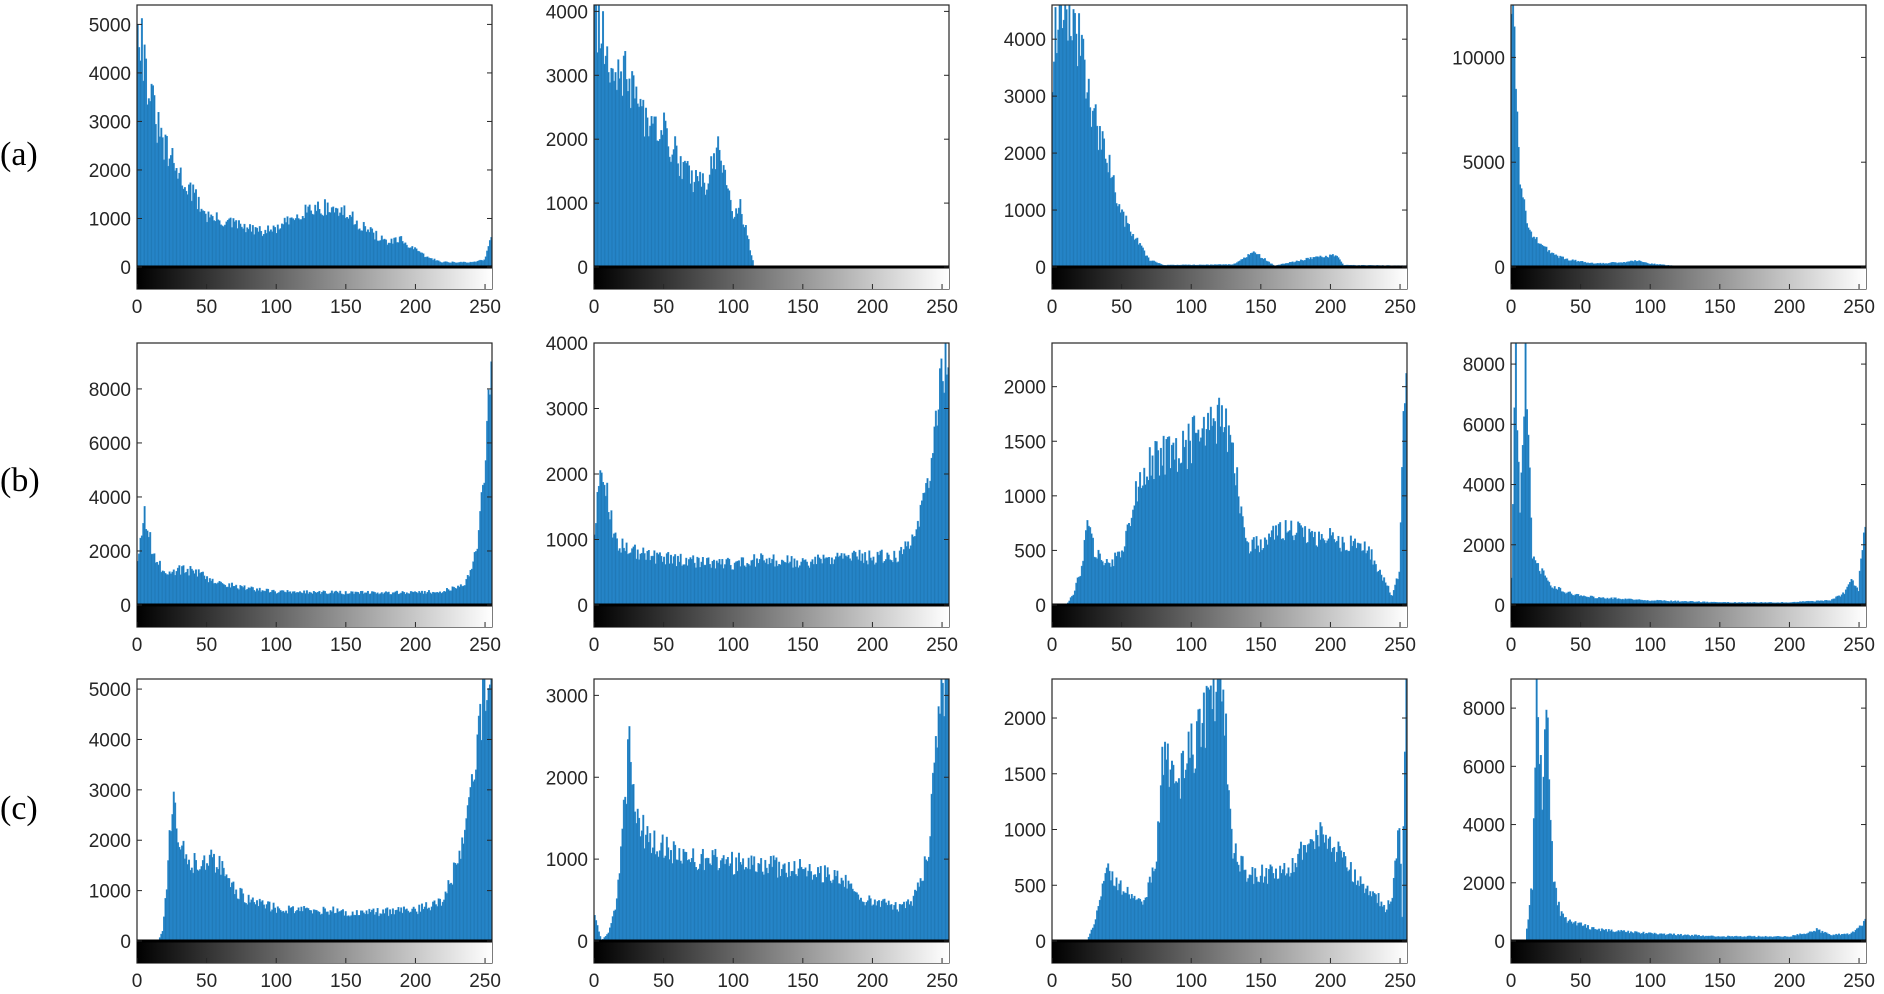  Describe the element at coordinates (1210, 835) in the screenshot. I see `histogram-panel: 0 500 1000 1500 2000 0 50 100 150 200 250` at that location.